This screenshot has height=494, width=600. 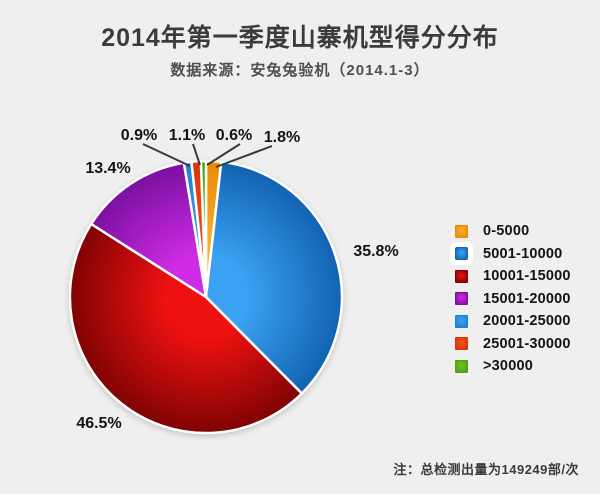 I want to click on legend-label: 0-5000, so click(x=506, y=231).